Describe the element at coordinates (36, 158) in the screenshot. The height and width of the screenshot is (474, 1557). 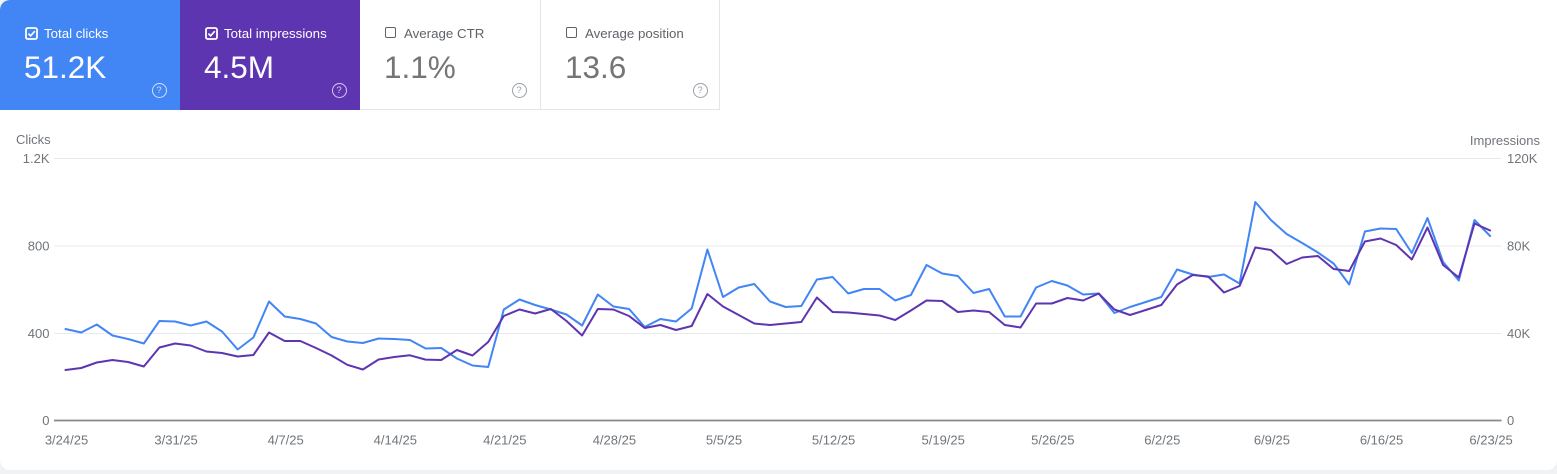
I see `svg-text: 1.2K` at that location.